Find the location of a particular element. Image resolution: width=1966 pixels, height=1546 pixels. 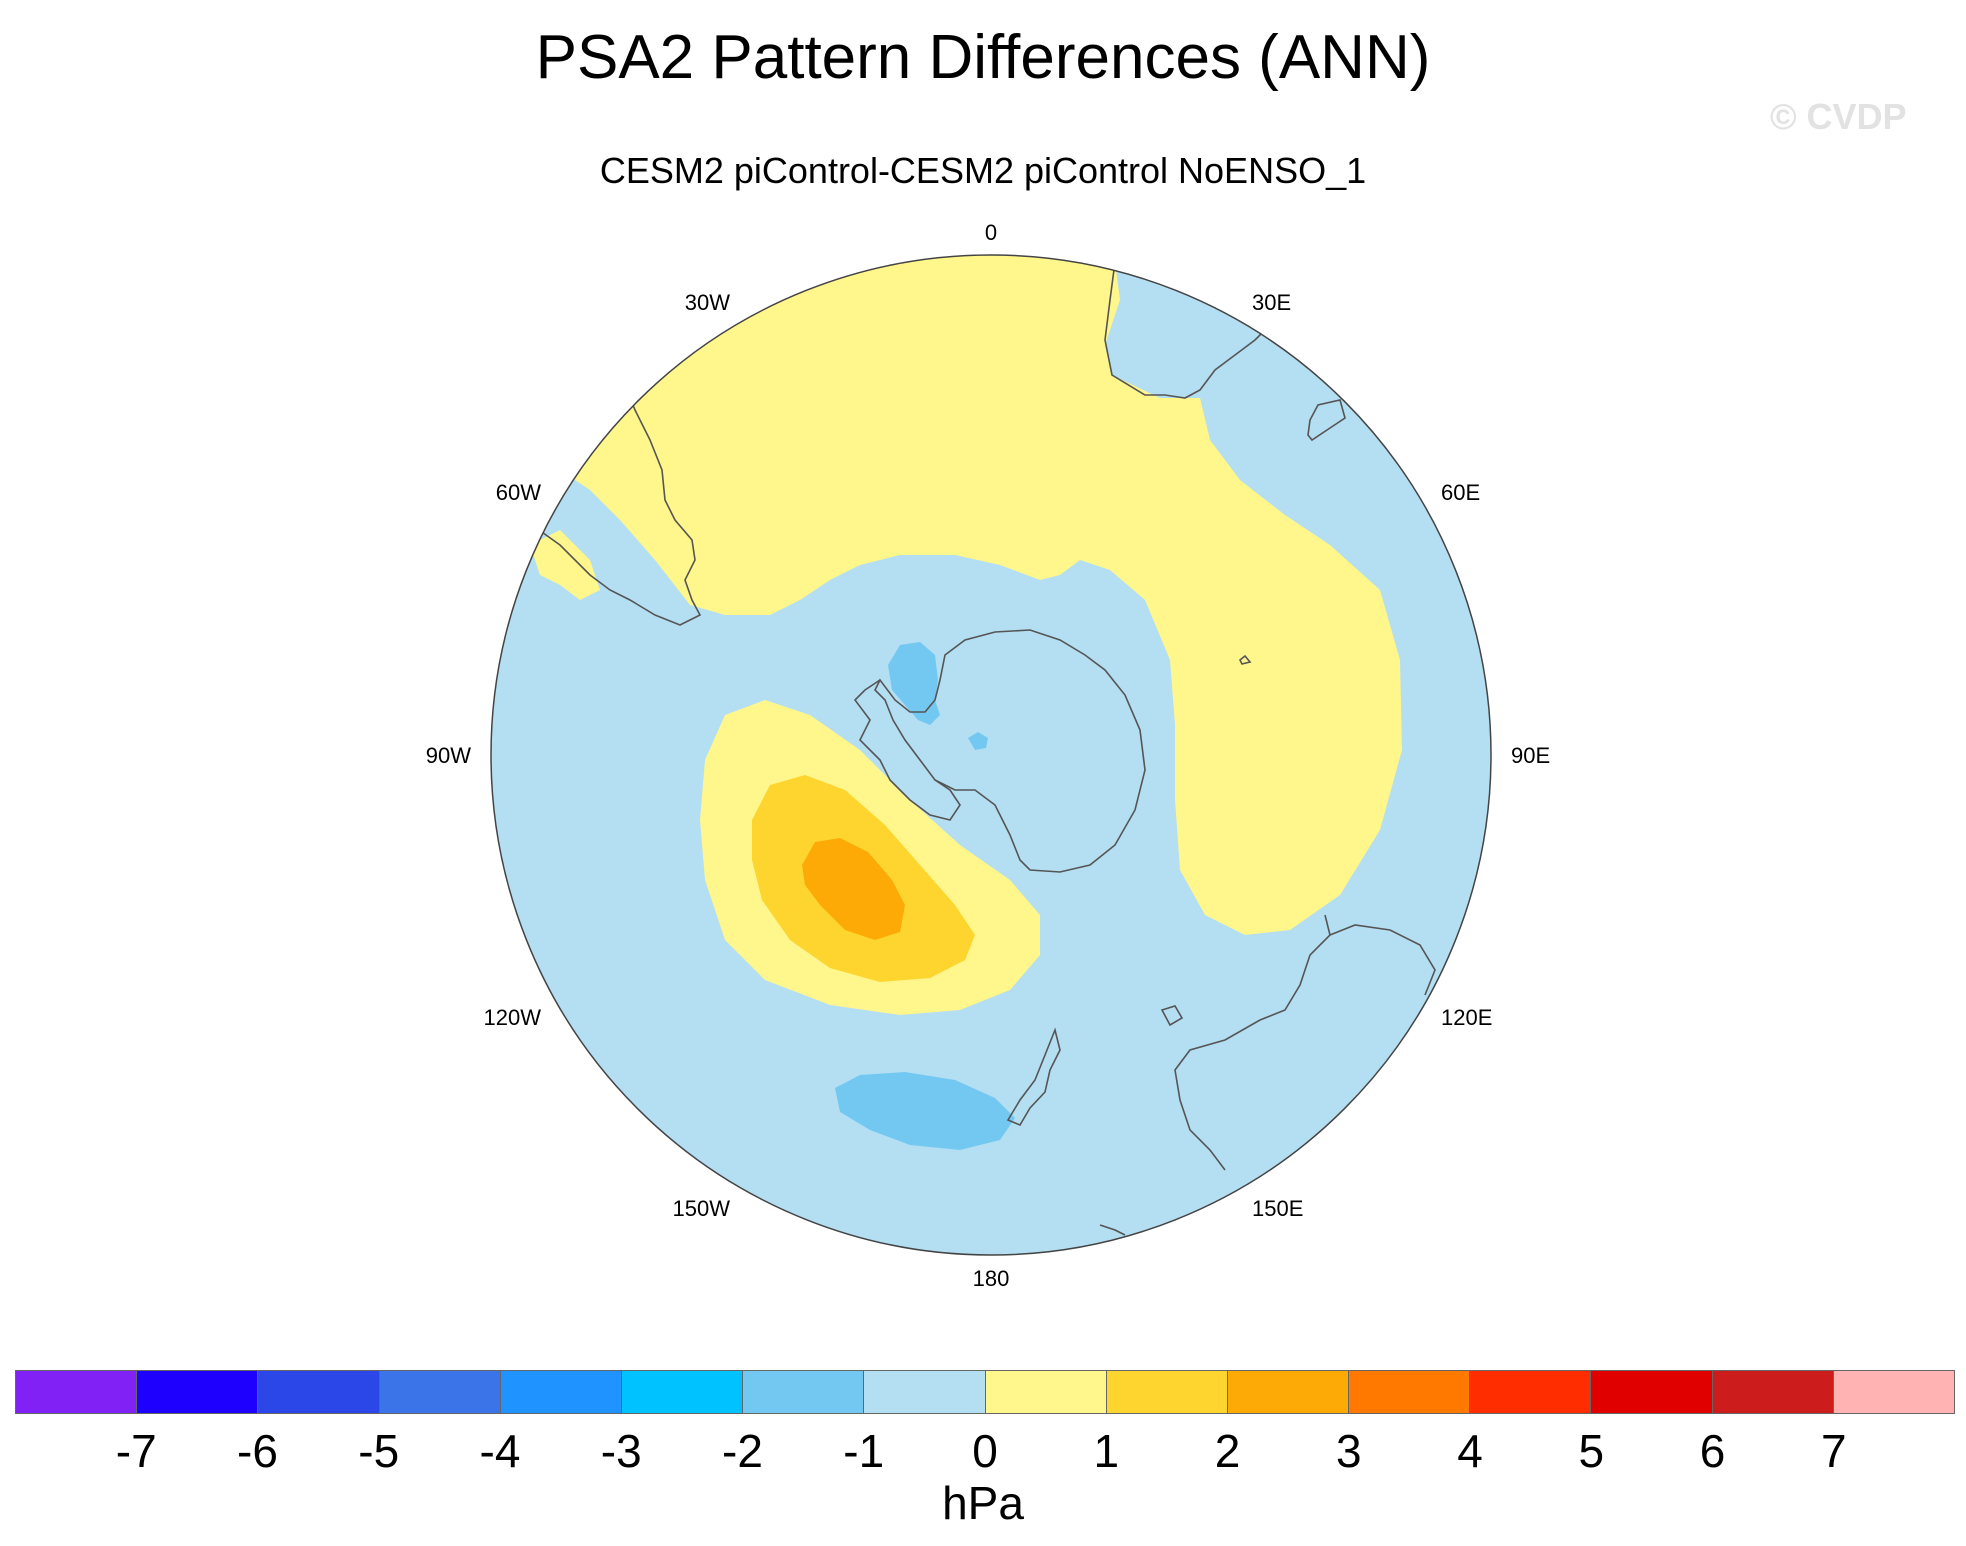

colorbar-tick-label: -4 is located at coordinates (500, 1451).